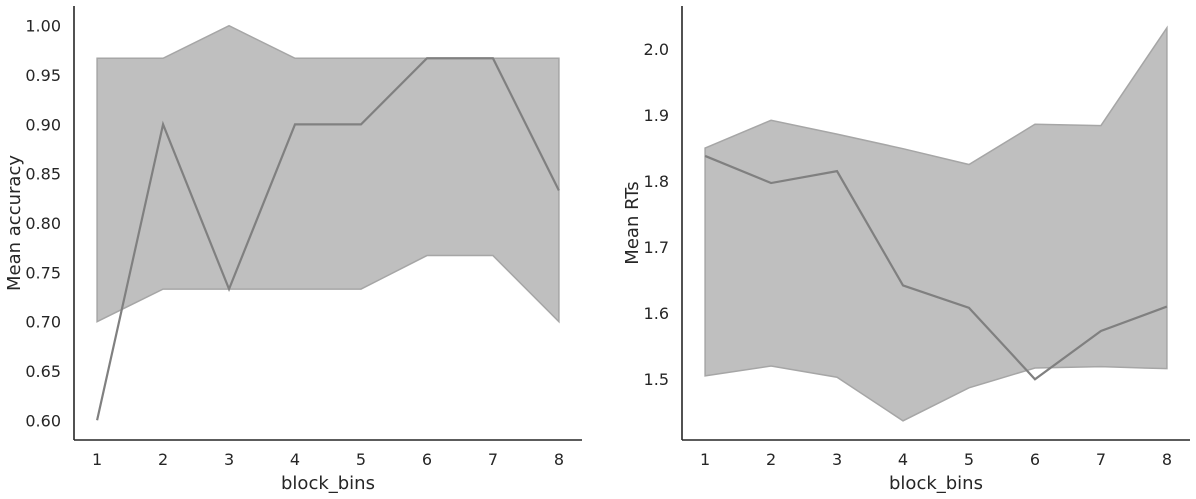 The width and height of the screenshot is (1196, 499). Describe the element at coordinates (656, 247) in the screenshot. I see `y-tick-label: 1.7` at that location.